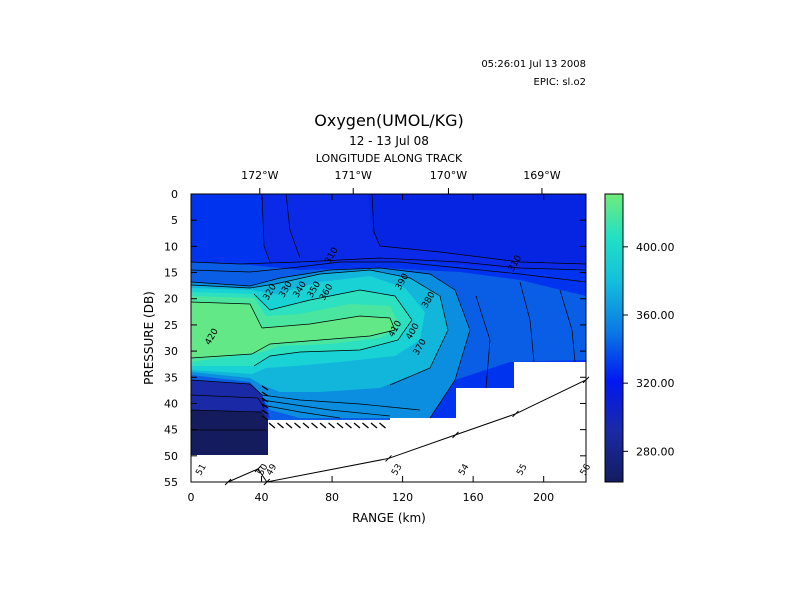 This screenshot has width=792, height=612. I want to click on x-tick-label: 0, so click(191, 497).